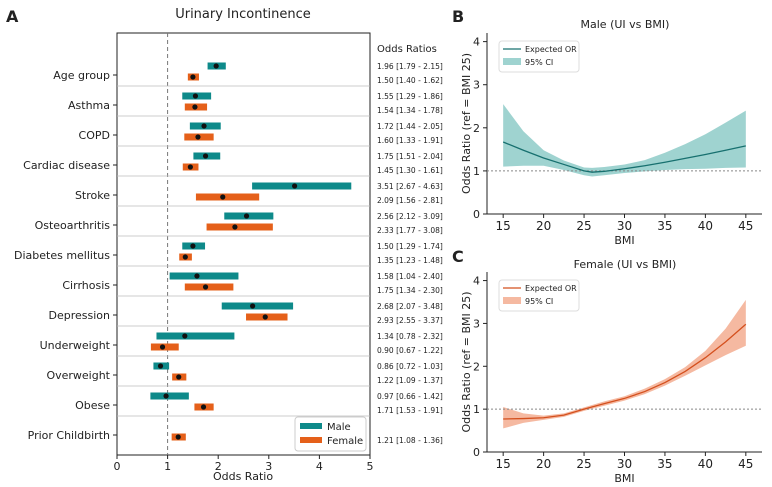 The width and height of the screenshot is (772, 487). What do you see at coordinates (410, 306) in the screenshot?
I see `male-or-text: 2.68 [2.07 - 3.48]` at bounding box center [410, 306].